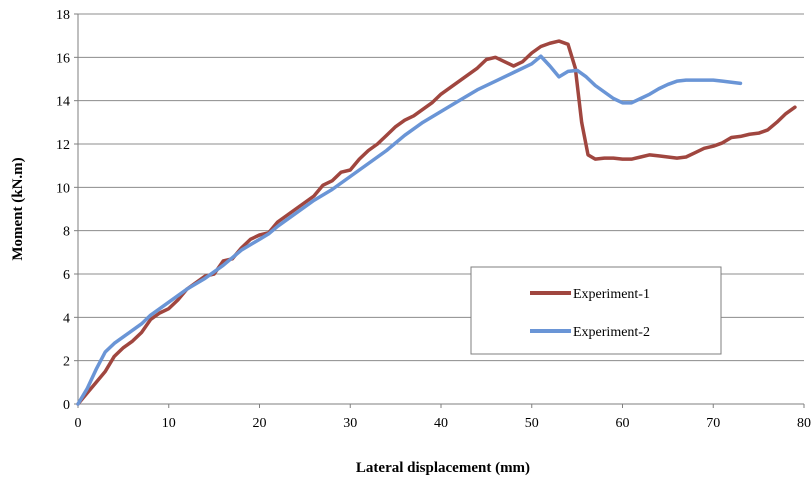 The height and width of the screenshot is (480, 812). I want to click on x-axis-title: Lateral displacement (mm), so click(443, 468).